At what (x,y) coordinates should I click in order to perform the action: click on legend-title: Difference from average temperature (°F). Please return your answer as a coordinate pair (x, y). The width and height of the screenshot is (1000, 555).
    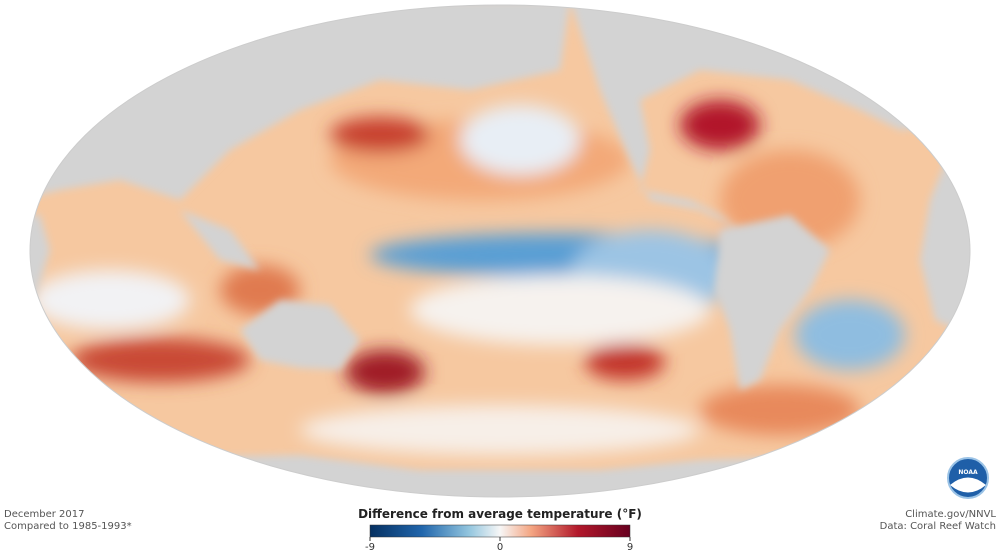
    Looking at the image, I should click on (500, 514).